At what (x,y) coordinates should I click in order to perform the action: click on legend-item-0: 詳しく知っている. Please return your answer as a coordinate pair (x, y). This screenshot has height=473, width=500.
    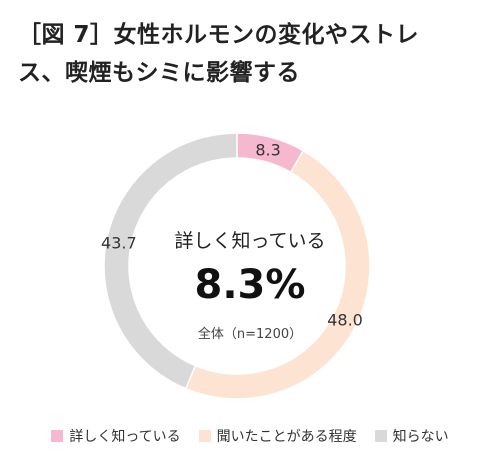
    Looking at the image, I should click on (116, 436).